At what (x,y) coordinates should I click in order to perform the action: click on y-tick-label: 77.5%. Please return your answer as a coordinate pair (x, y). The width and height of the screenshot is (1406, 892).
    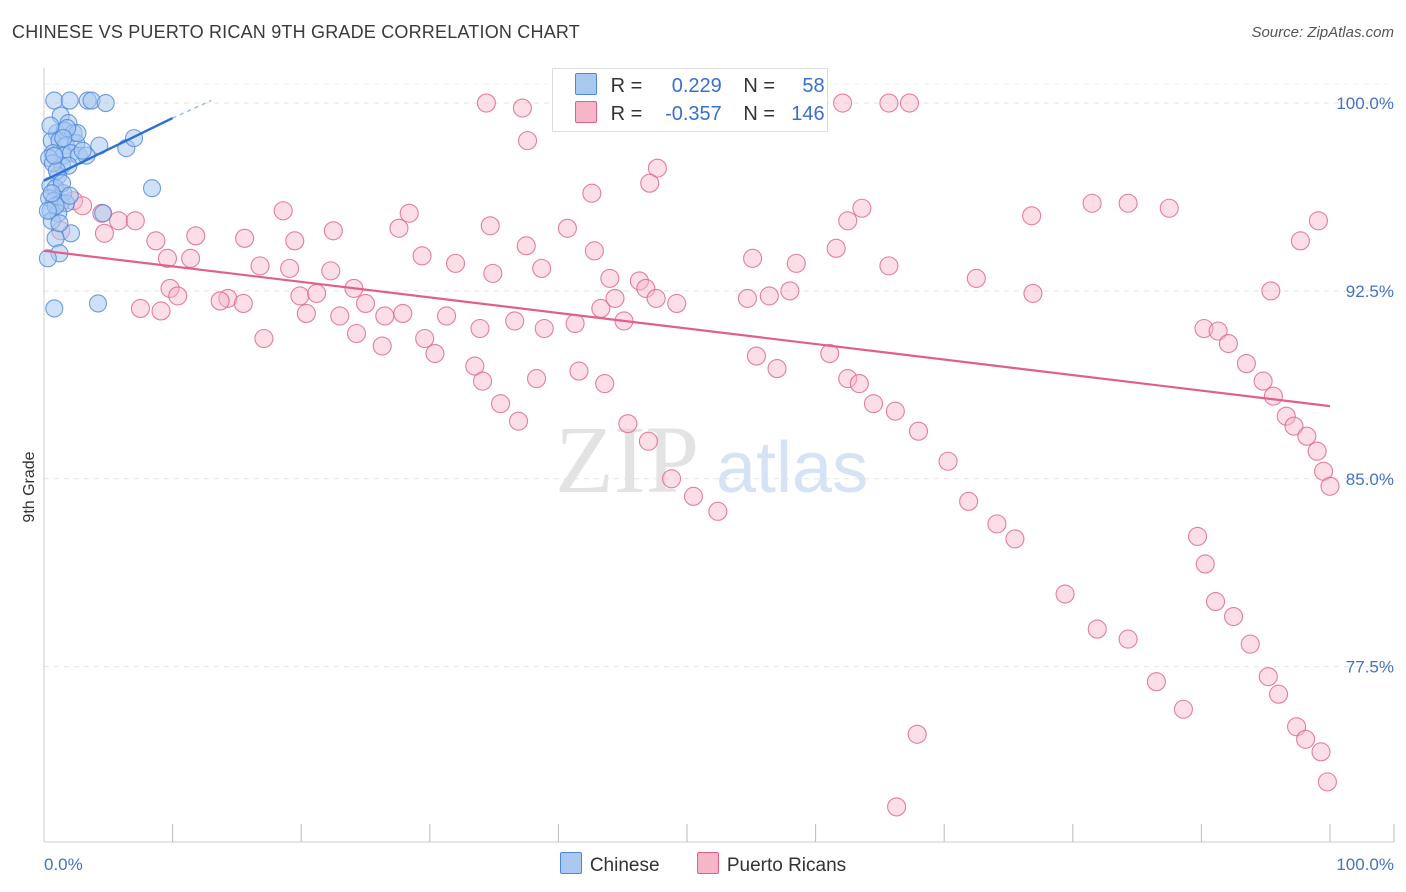
    Looking at the image, I should click on (1370, 667).